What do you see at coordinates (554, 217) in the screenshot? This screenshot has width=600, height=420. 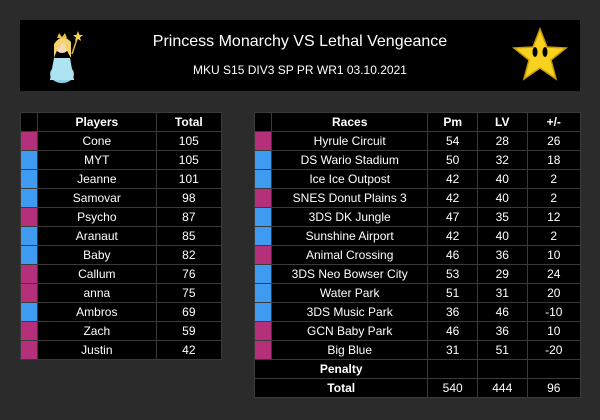 I see `race-diff: 12` at bounding box center [554, 217].